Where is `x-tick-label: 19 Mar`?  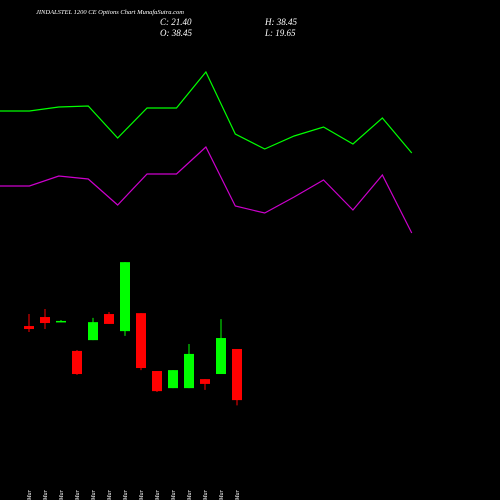
x-tick-label: 19 Mar is located at coordinates (206, 494).